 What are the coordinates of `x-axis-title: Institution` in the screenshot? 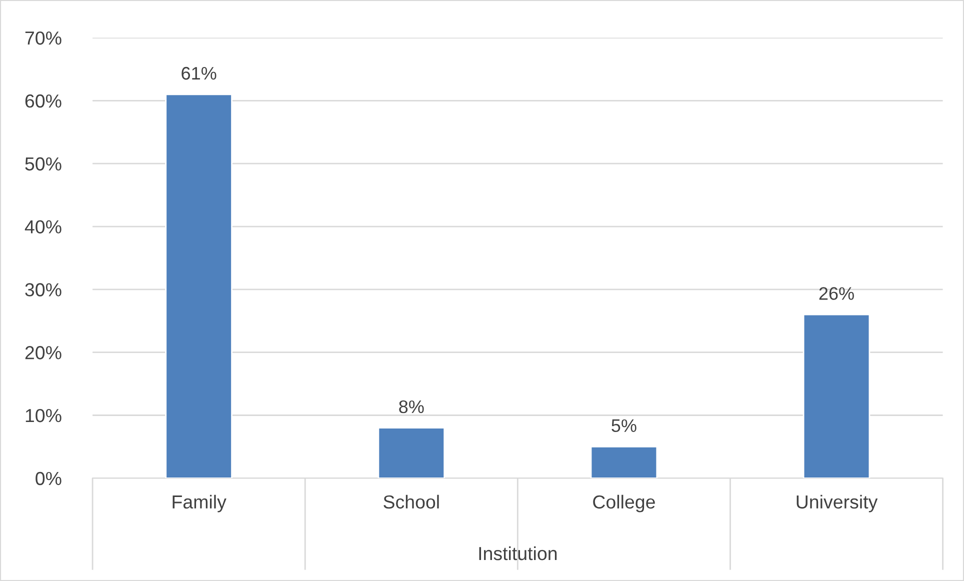 It's located at (518, 553).